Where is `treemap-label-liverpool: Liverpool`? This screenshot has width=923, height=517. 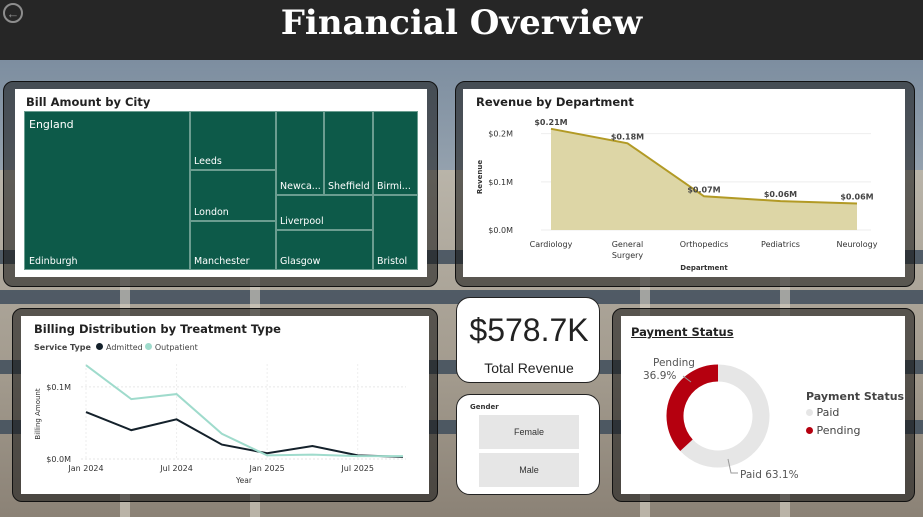
treemap-label-liverpool: Liverpool is located at coordinates (302, 221).